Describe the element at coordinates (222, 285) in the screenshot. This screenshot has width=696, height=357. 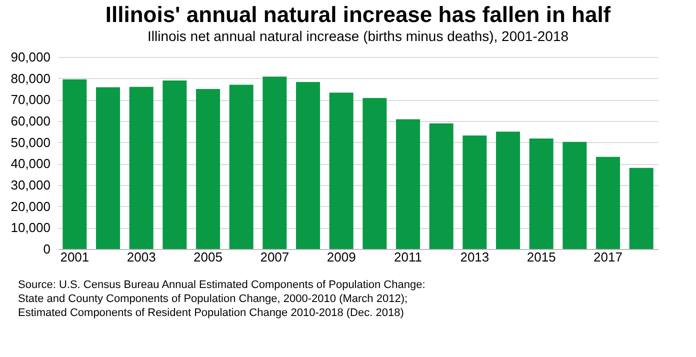
I see `source-note: Source: U.S. Census Bureau Annual Estimated Components of Population Change:` at that location.